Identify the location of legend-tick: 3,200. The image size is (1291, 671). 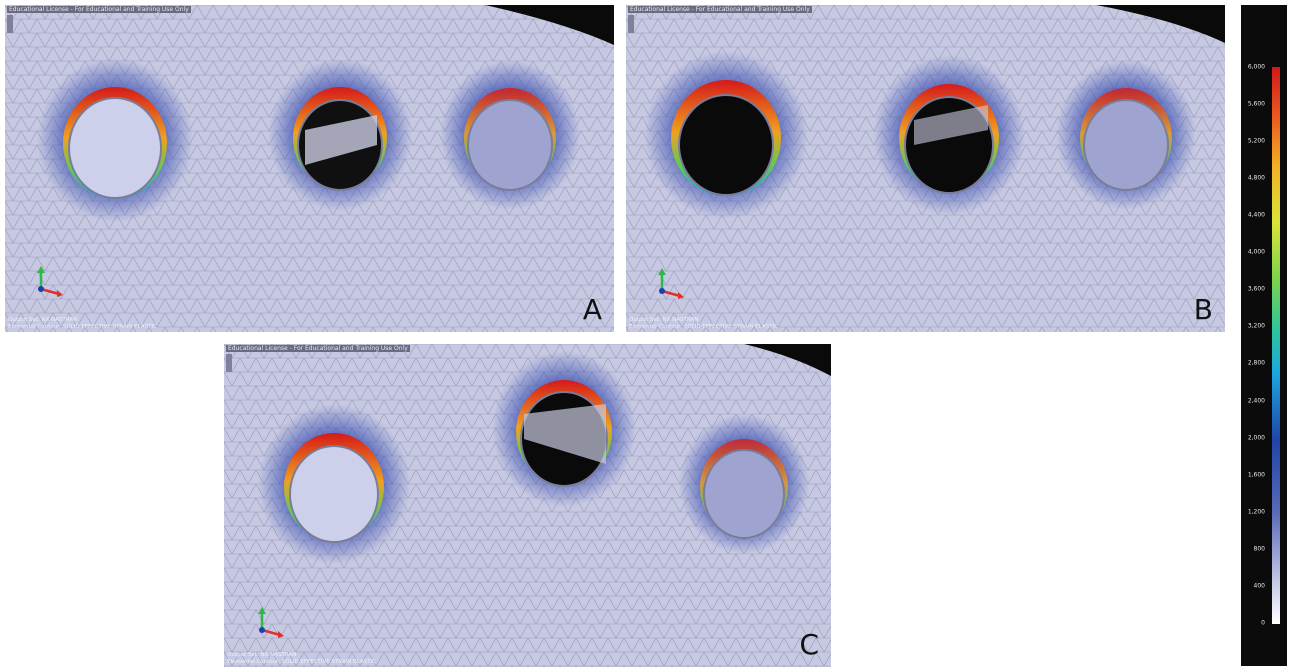
(1256, 326).